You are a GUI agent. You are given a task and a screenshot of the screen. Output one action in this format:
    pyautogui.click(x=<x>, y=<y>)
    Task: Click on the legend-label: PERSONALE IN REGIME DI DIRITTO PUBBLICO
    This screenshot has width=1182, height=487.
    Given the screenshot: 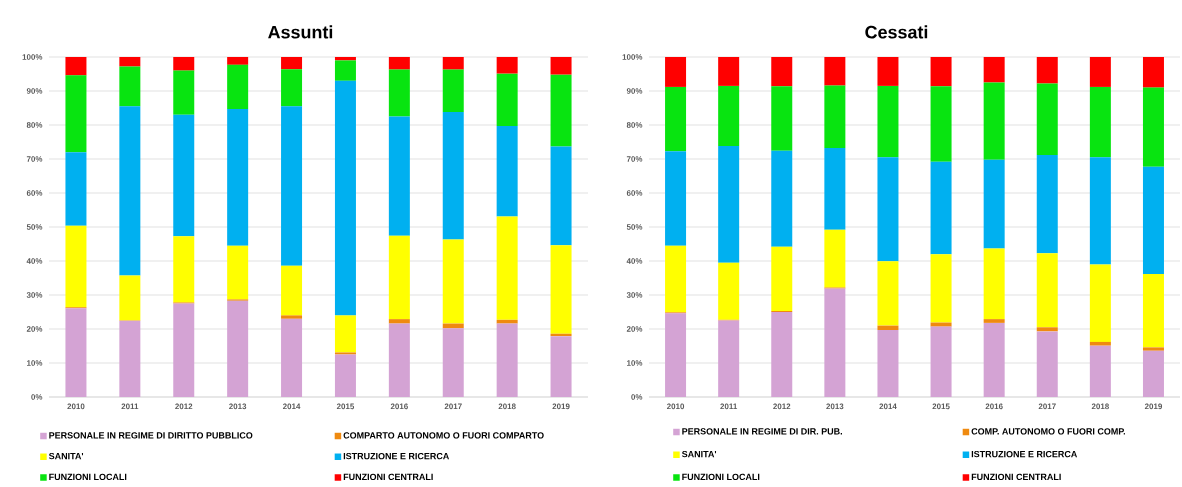 What is the action you would take?
    pyautogui.click(x=151, y=435)
    